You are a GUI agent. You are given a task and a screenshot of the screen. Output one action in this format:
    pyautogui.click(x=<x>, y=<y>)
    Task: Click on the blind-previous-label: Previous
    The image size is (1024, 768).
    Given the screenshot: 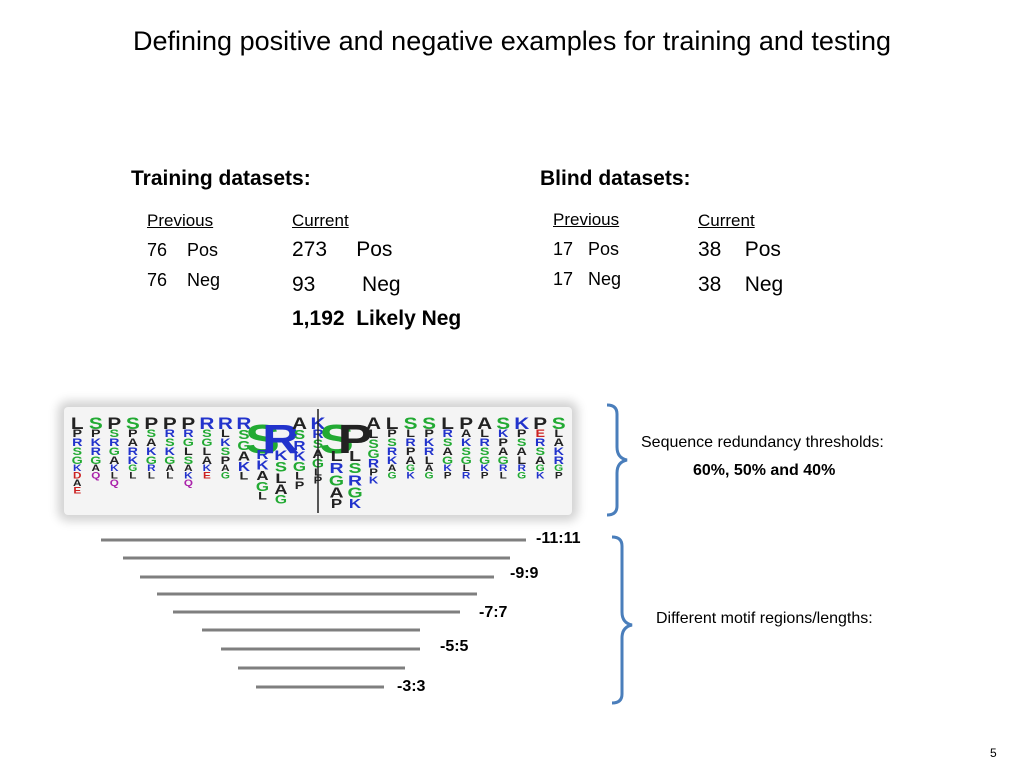 What is the action you would take?
    pyautogui.click(x=586, y=219)
    